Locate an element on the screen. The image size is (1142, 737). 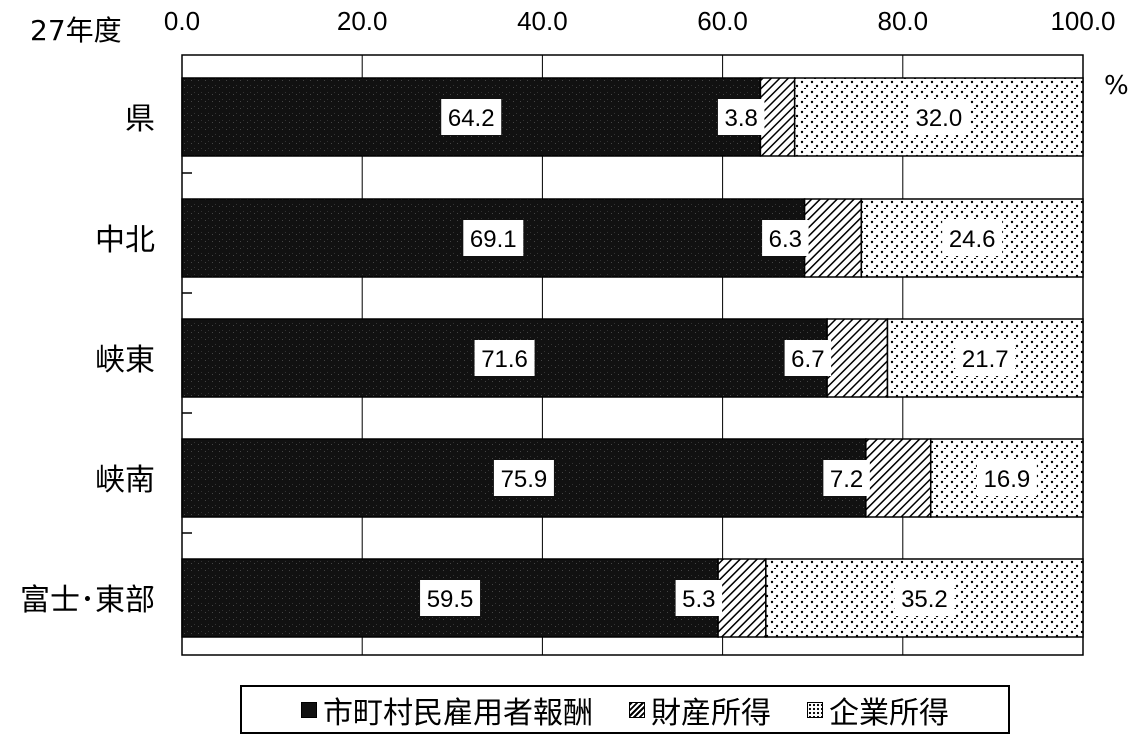
x-tick-label: 80.0 is located at coordinates (902, 21).